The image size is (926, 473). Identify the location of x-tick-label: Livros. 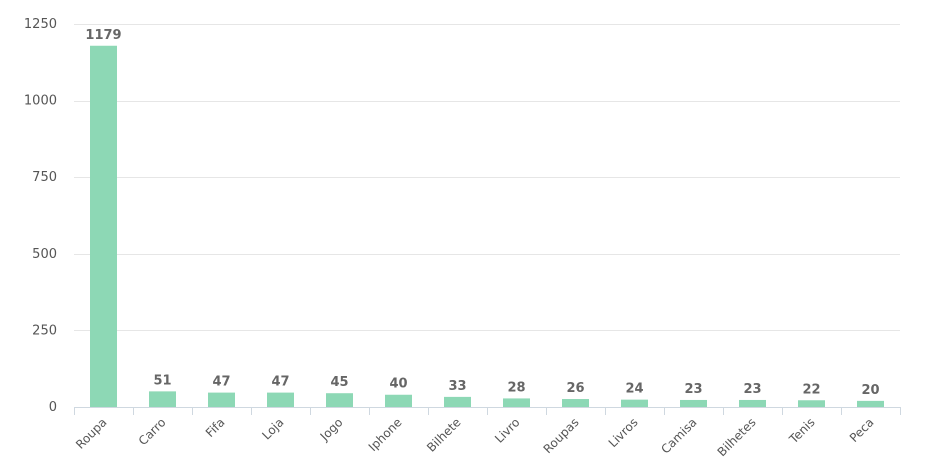
(623, 432).